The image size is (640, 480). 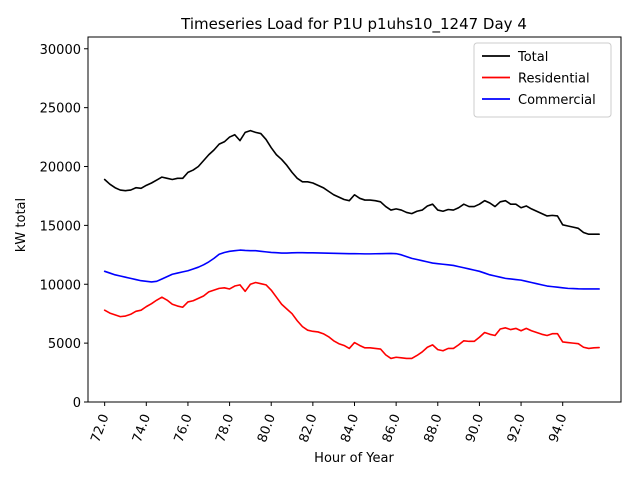 What do you see at coordinates (60, 285) in the screenshot?
I see `y-tick-label: 10000` at bounding box center [60, 285].